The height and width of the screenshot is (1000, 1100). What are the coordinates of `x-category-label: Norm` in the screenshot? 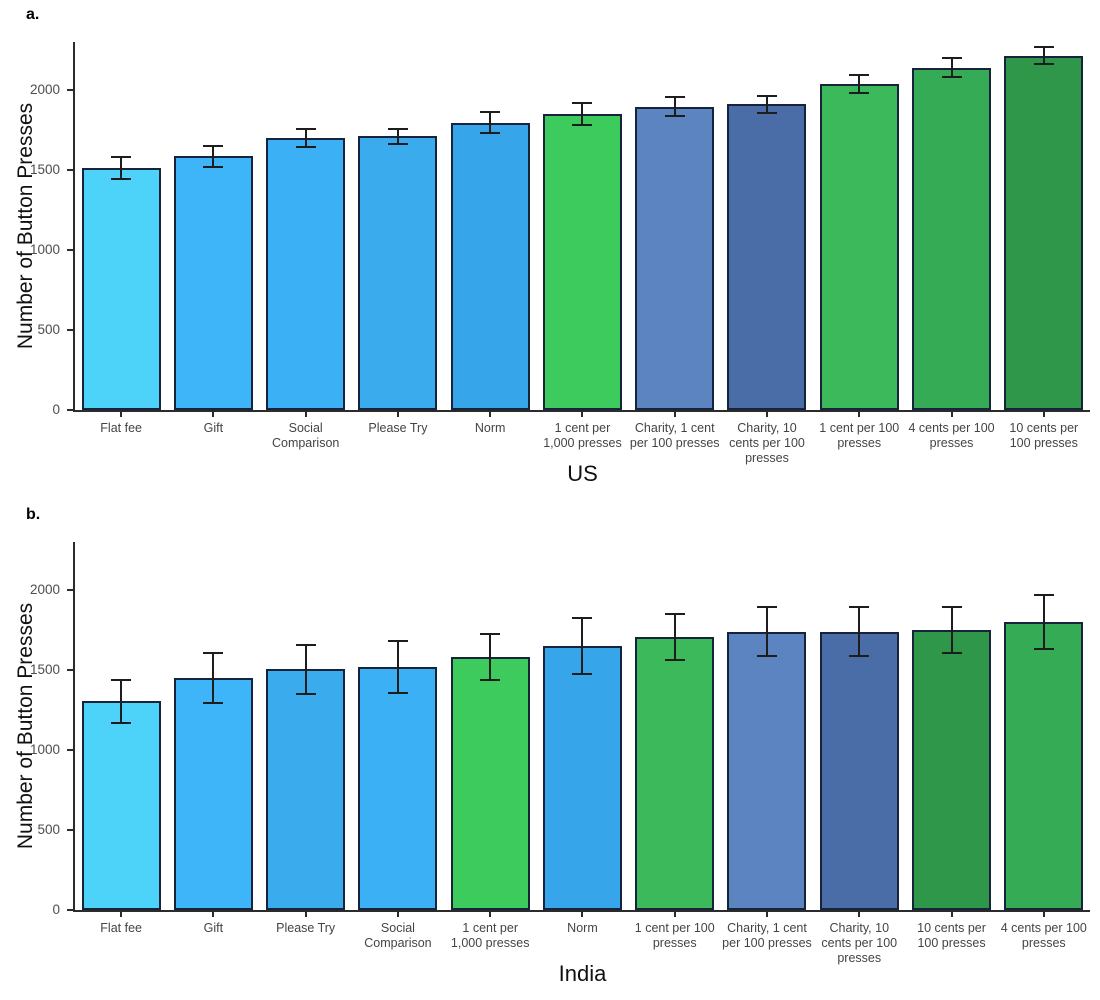 It's located at (582, 928).